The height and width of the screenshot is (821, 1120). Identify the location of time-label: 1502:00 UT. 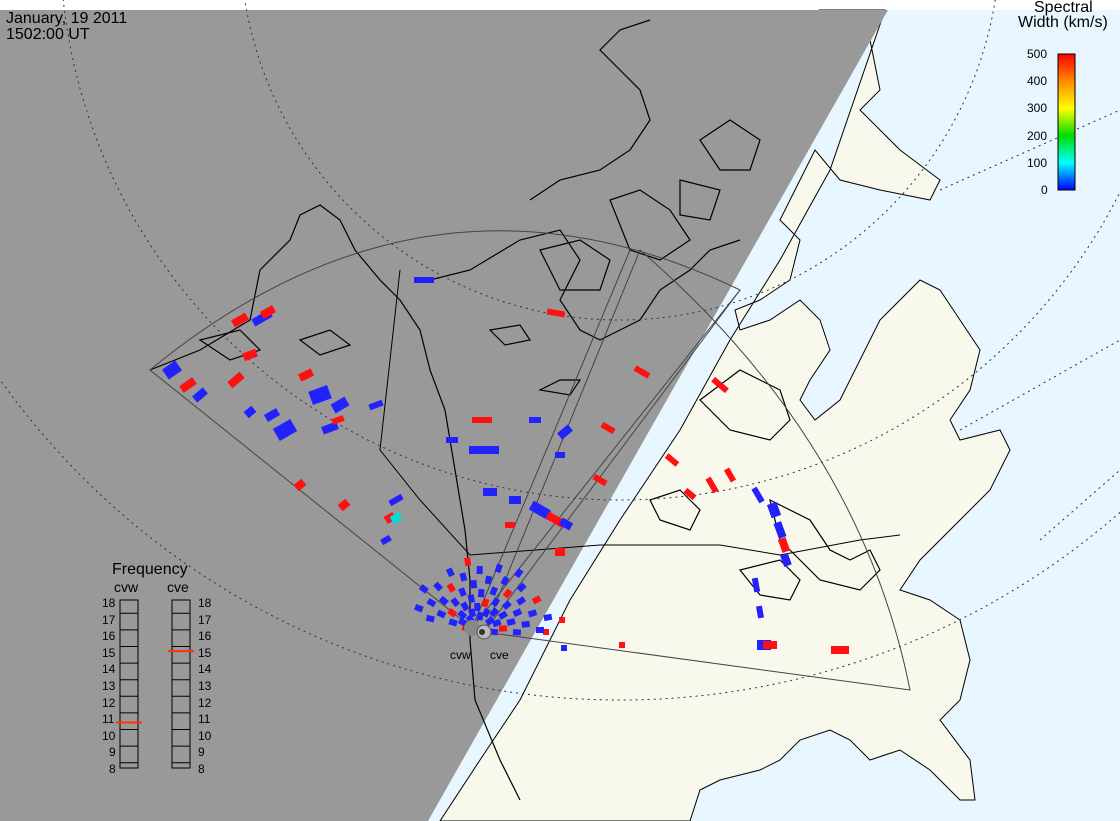
(48, 34).